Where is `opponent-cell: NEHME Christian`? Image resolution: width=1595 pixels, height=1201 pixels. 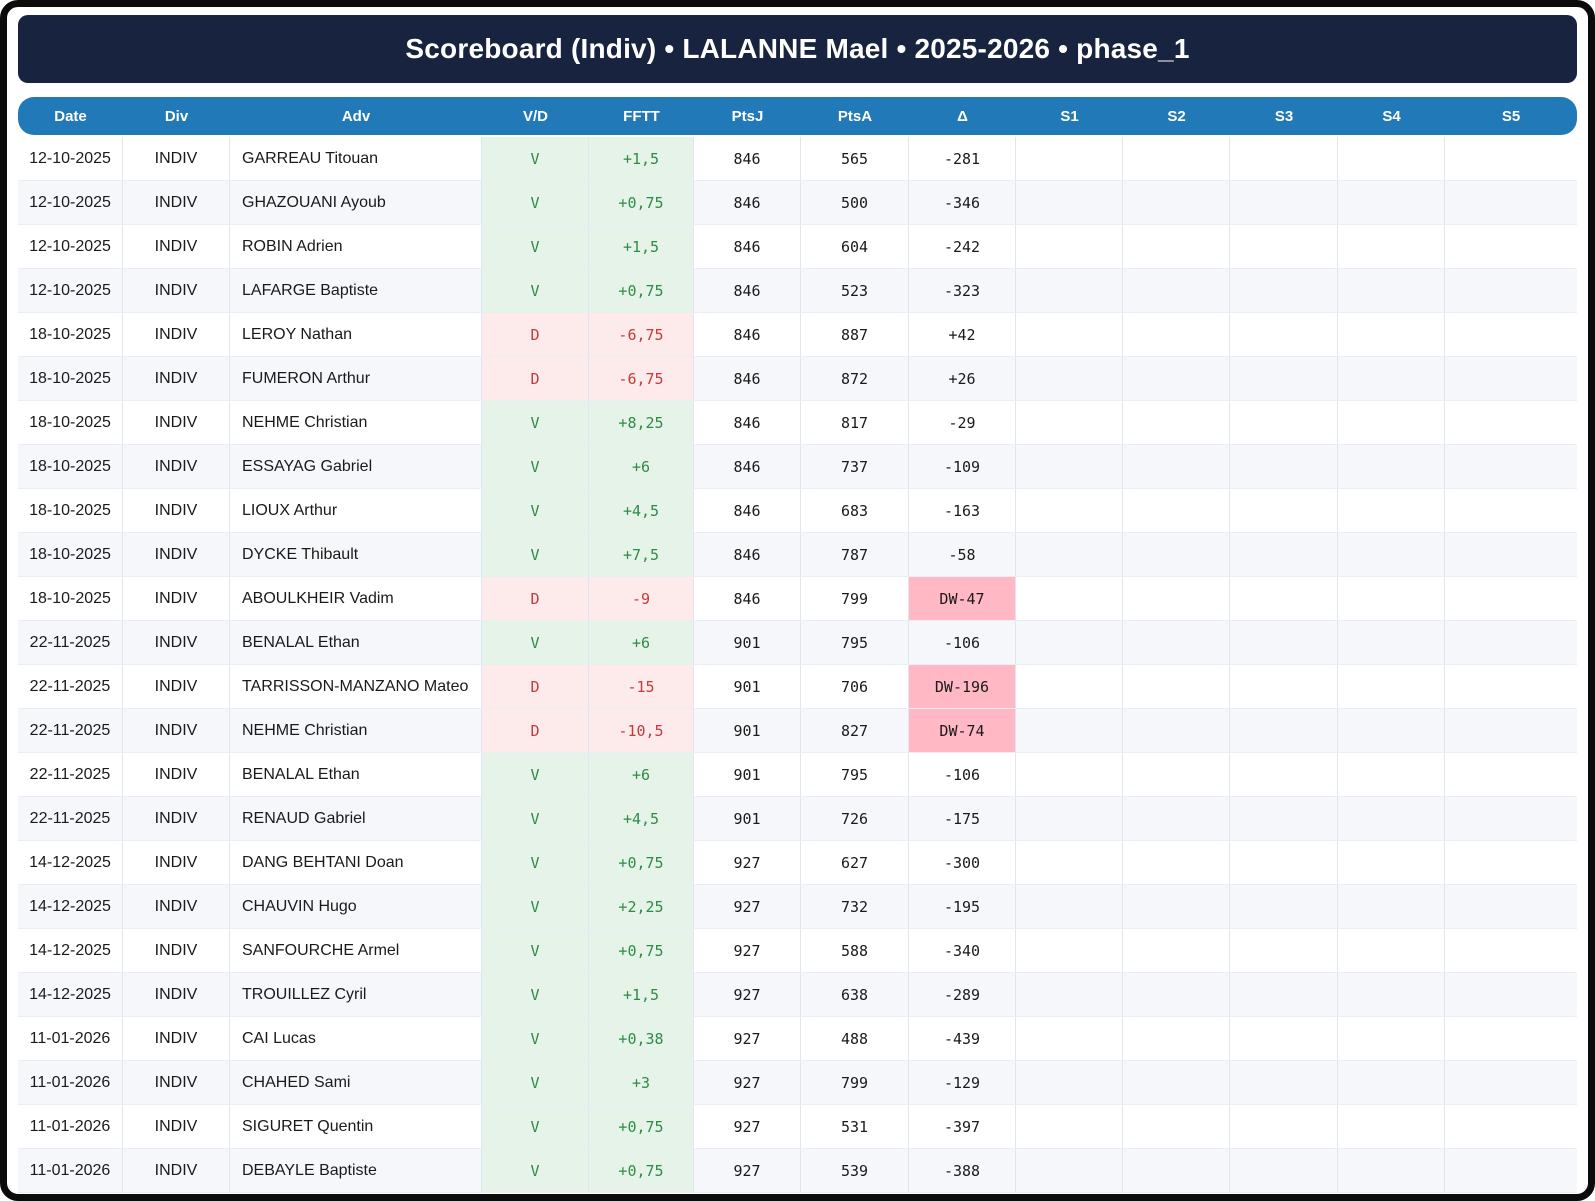 opponent-cell: NEHME Christian is located at coordinates (356, 730).